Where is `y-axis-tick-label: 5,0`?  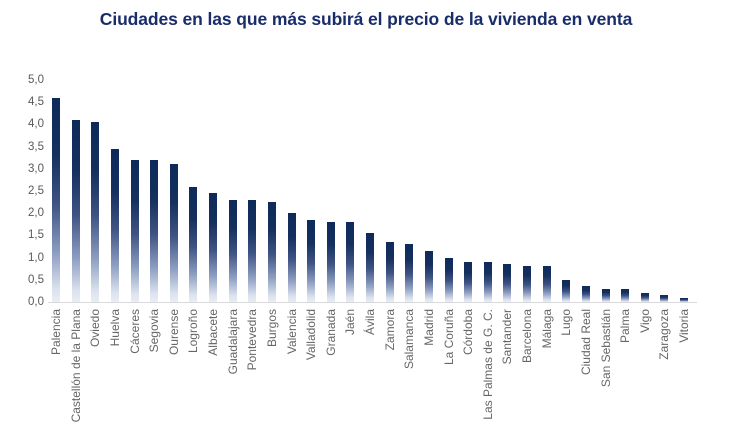 y-axis-tick-label: 5,0 is located at coordinates (36, 80).